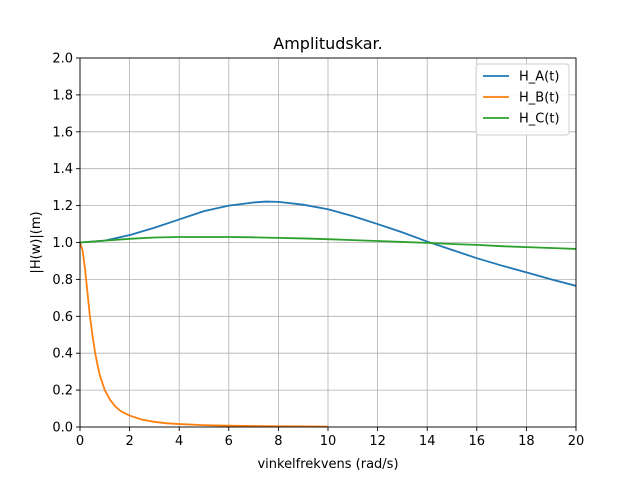 The image size is (640, 480). What do you see at coordinates (62, 59) in the screenshot?
I see `y-tick-label: 2.0` at bounding box center [62, 59].